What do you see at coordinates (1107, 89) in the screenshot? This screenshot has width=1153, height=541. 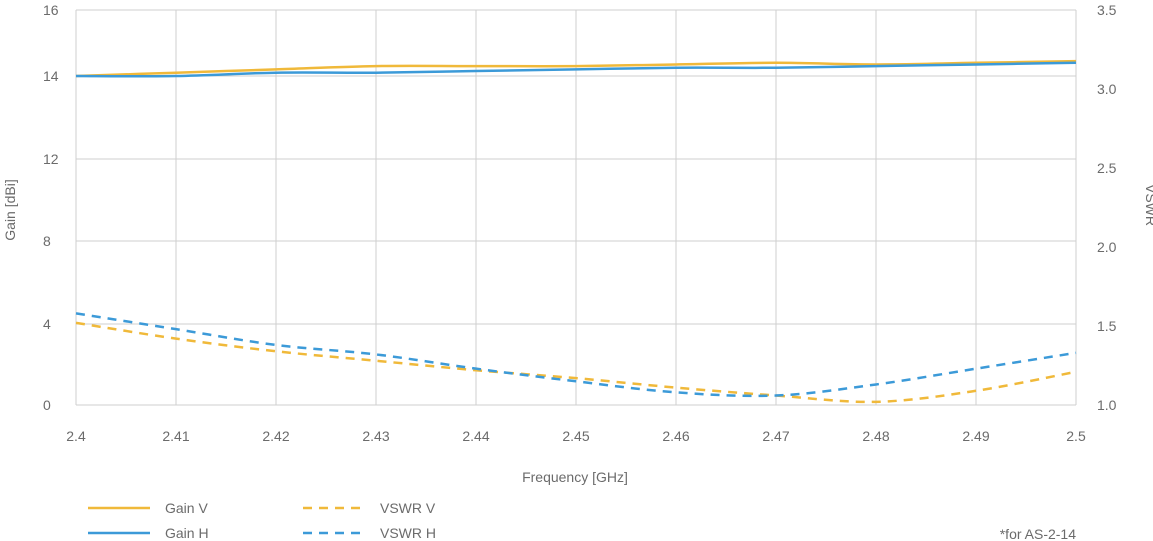 I see `y-right-tick-label: 3.0` at bounding box center [1107, 89].